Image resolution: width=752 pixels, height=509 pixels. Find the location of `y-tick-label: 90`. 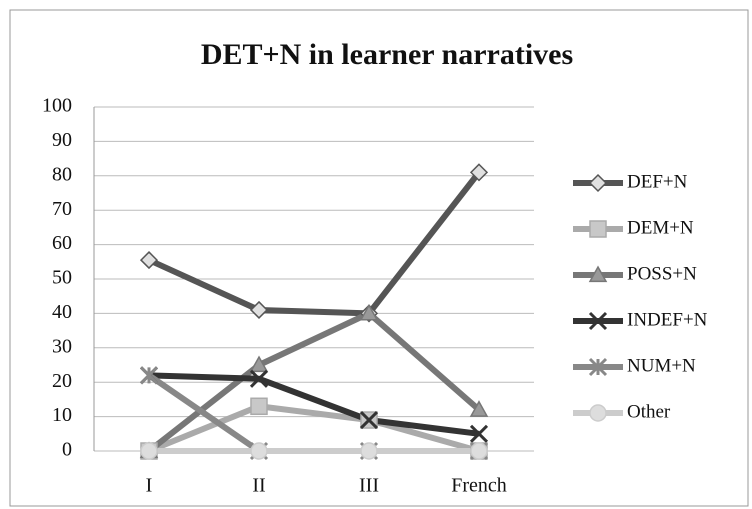

y-tick-label: 90 is located at coordinates (62, 140).